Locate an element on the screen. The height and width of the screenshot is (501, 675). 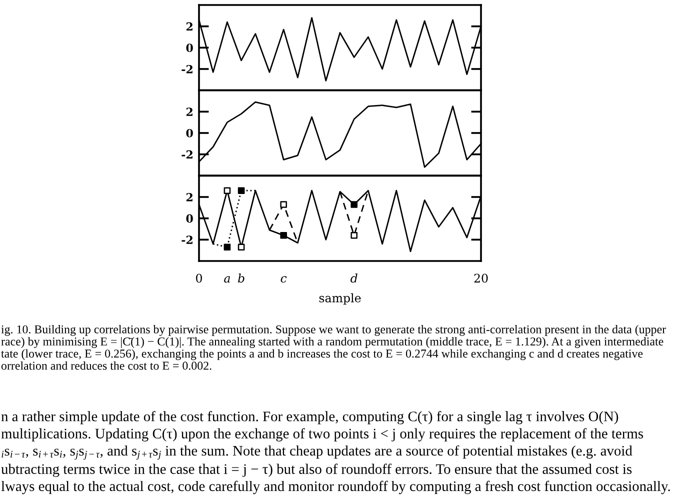
x-tick-label: 20 is located at coordinates (481, 278).